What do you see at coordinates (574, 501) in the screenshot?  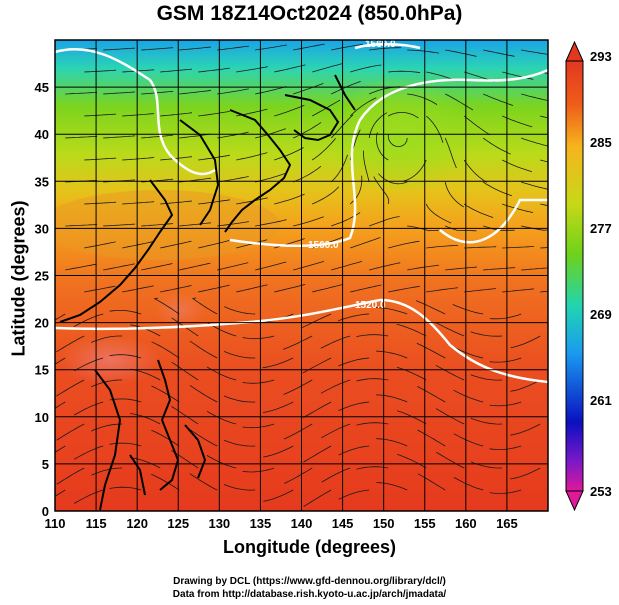 I see `triangle-down-icon` at bounding box center [574, 501].